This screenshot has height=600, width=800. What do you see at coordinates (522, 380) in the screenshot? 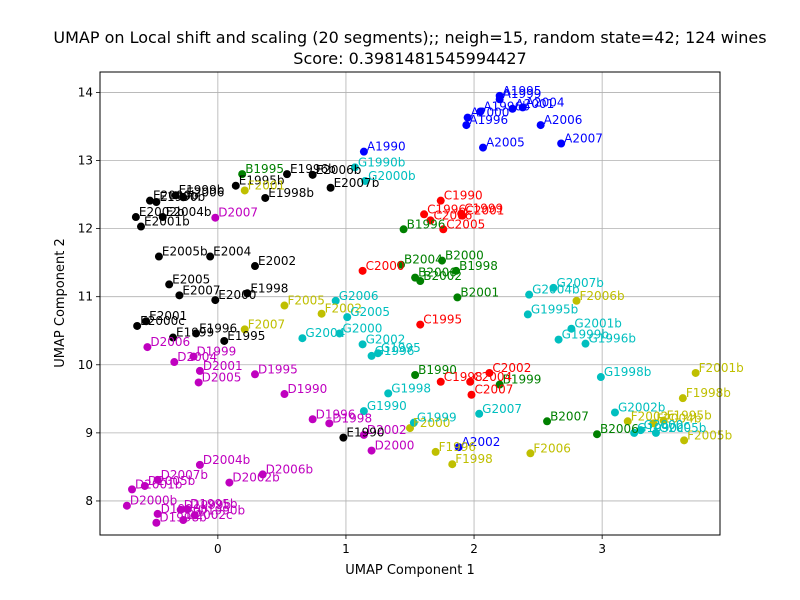
I see `data-point-label: B1999` at bounding box center [522, 380].